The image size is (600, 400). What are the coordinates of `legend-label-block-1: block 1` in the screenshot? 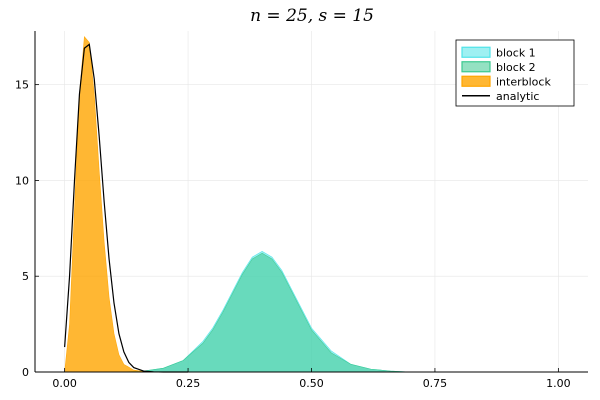 It's located at (516, 52).